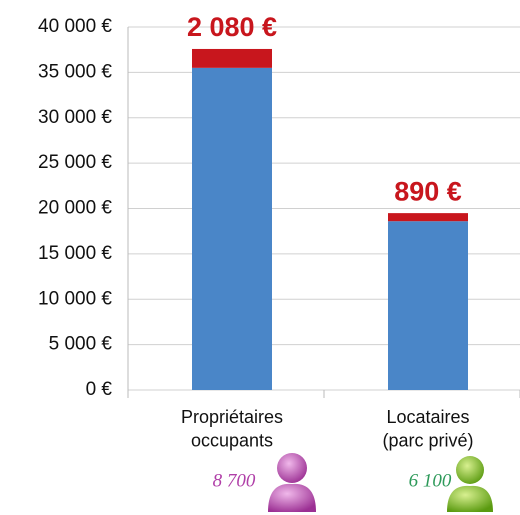 The image size is (520, 515). What do you see at coordinates (75, 71) in the screenshot?
I see `y-tick-label: 35 000 €` at bounding box center [75, 71].